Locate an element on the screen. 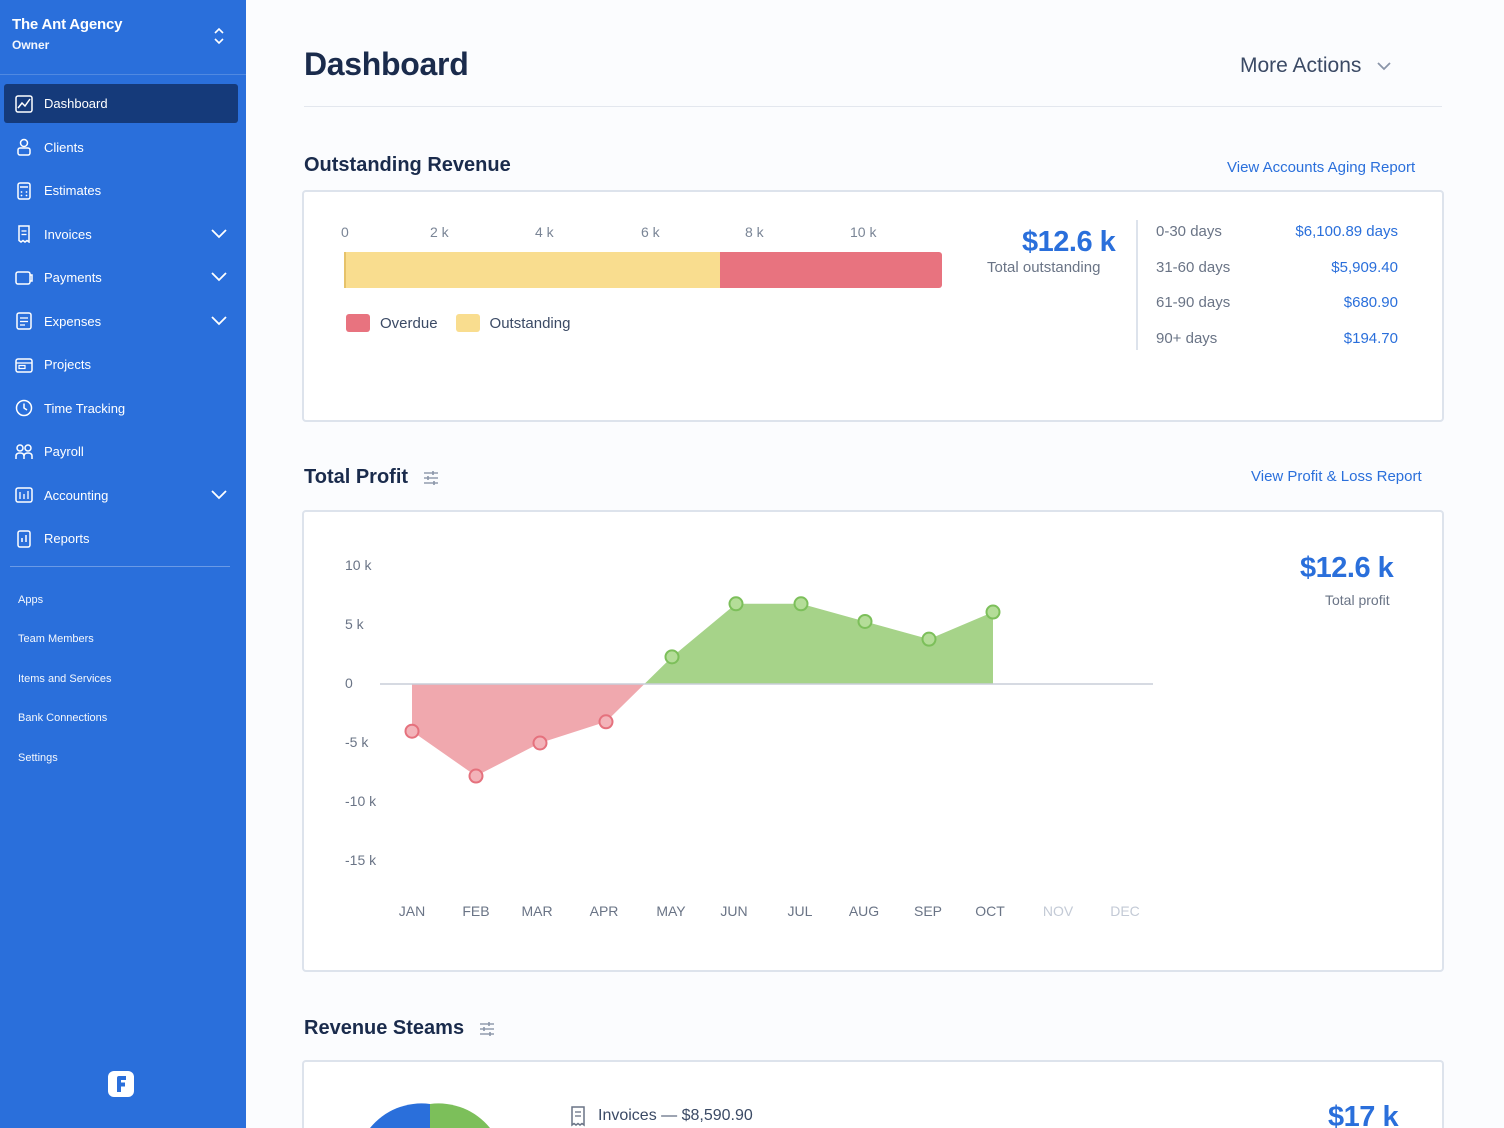  sidebar-nav: Dashboard Clients Estimates Invoices is located at coordinates (121, 323).